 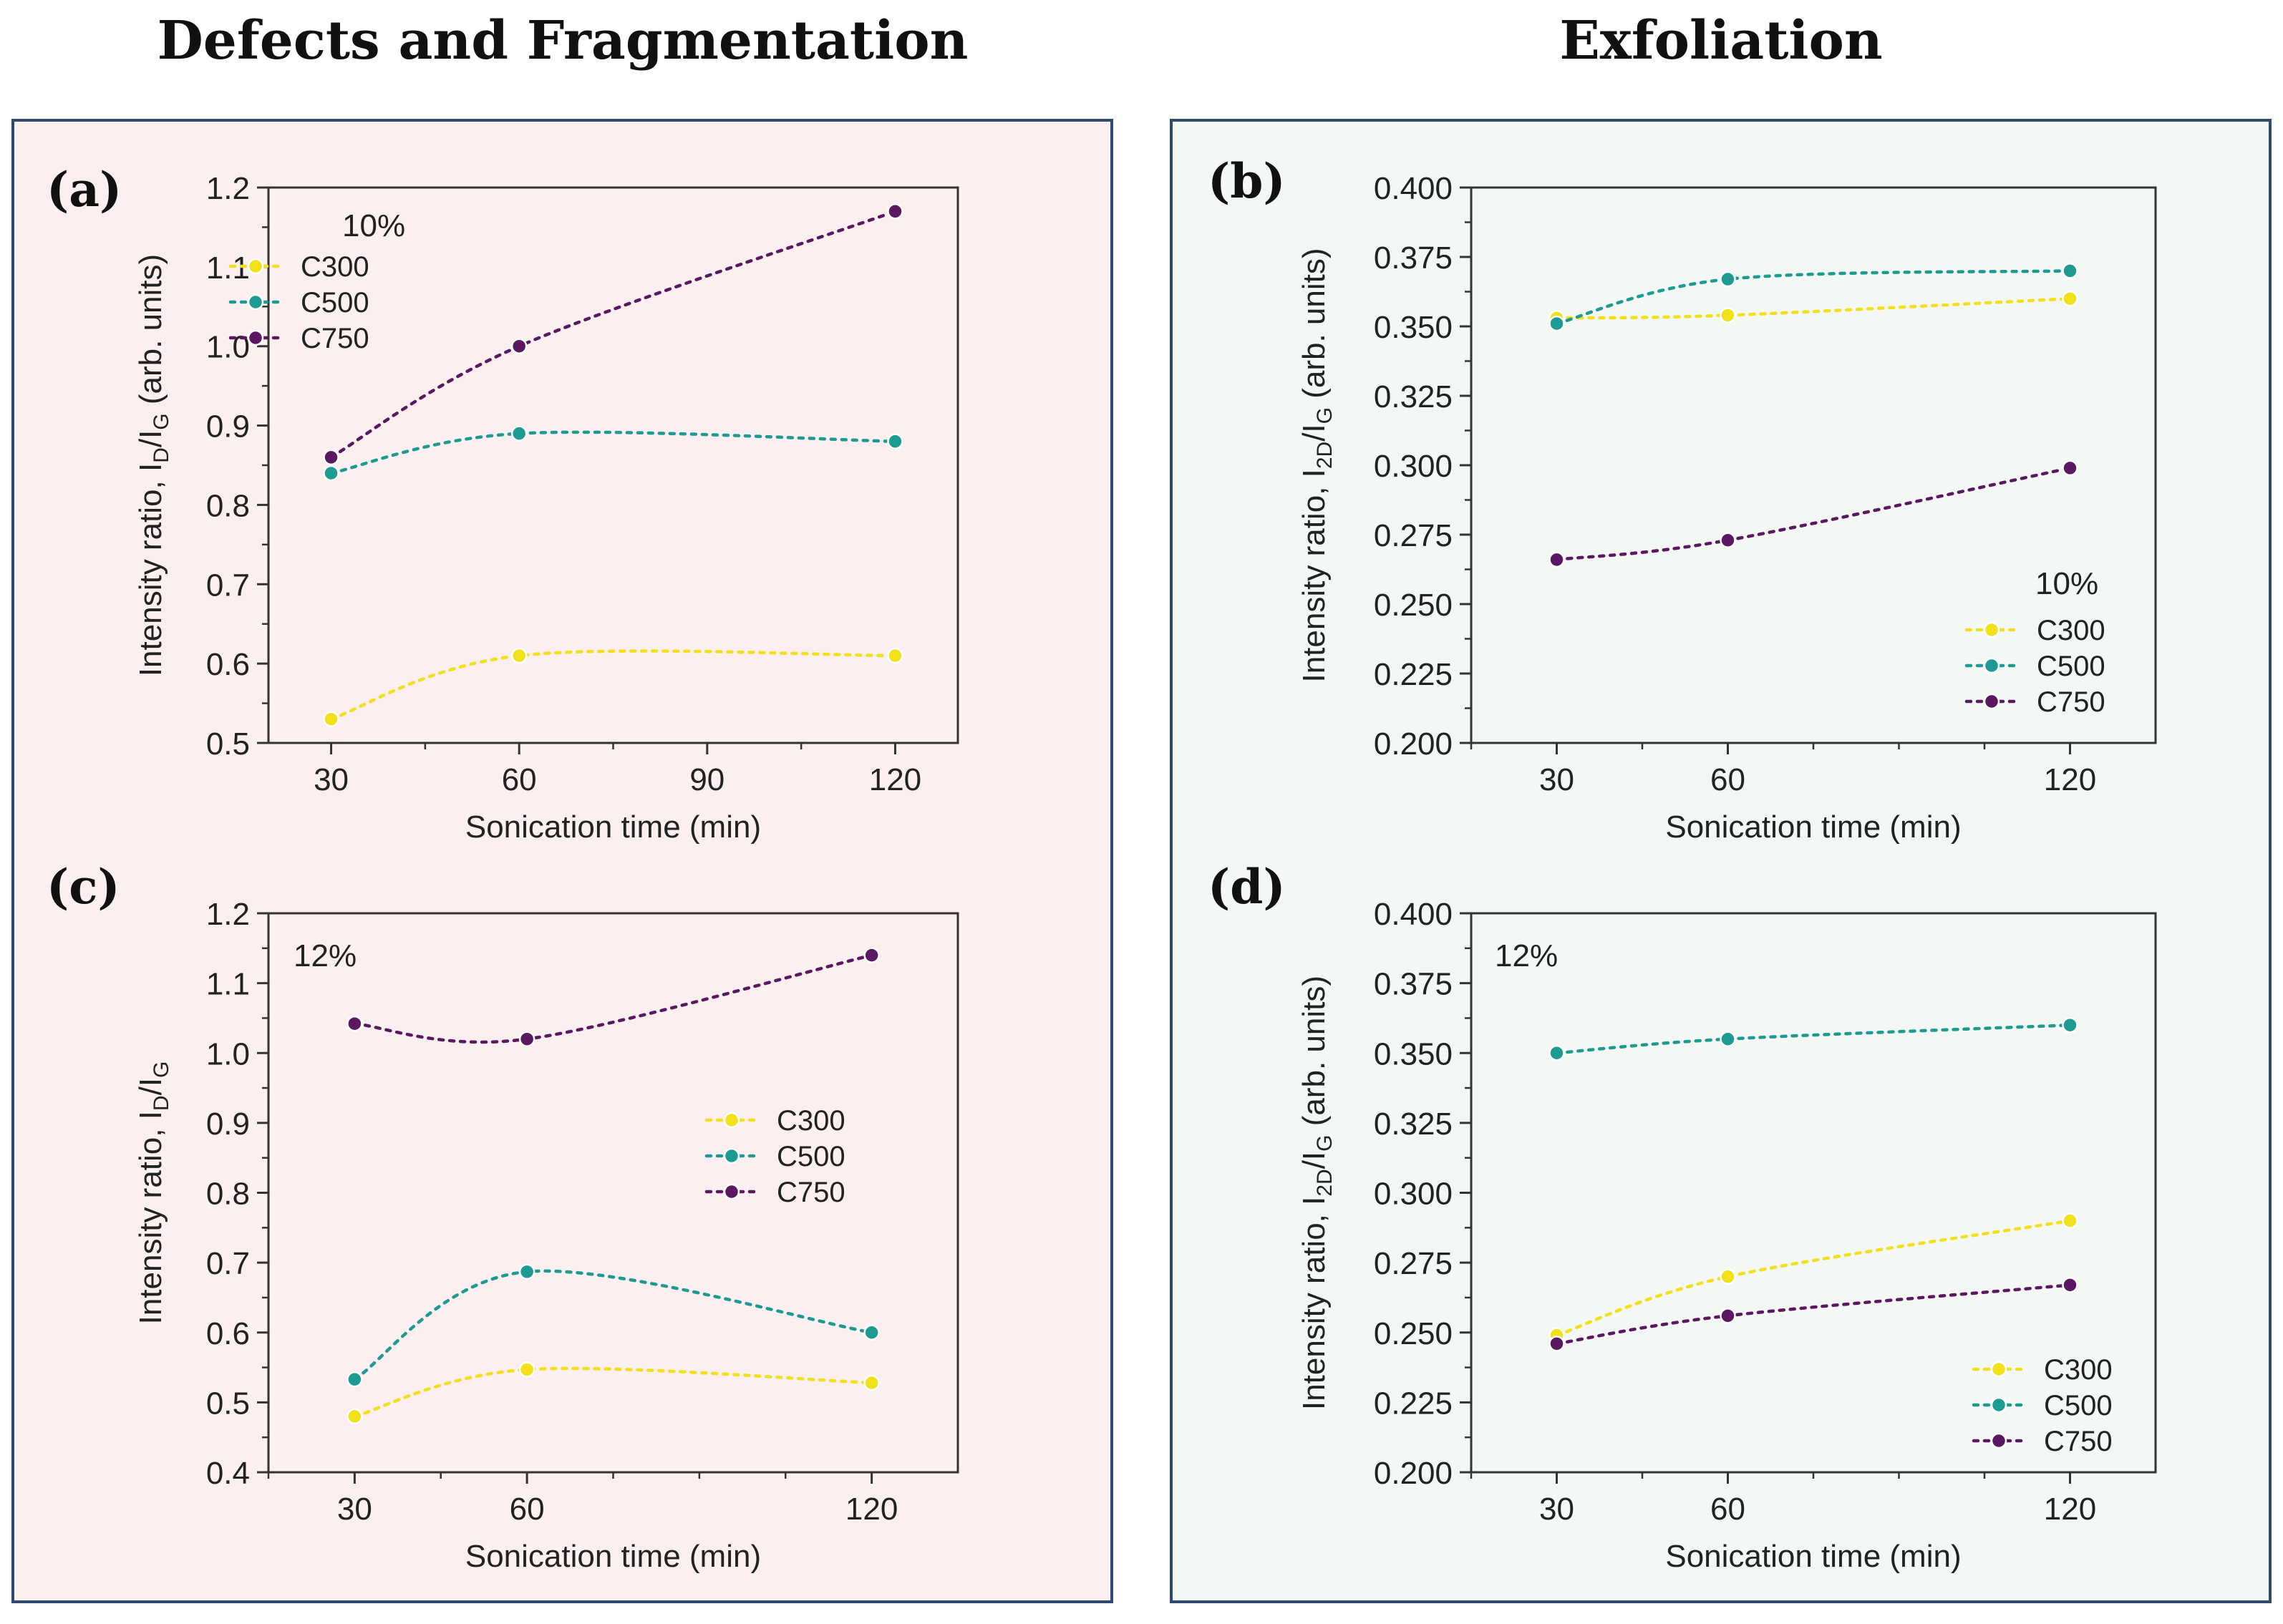 What do you see at coordinates (331, 779) in the screenshot?
I see `xtick-label-a-0: 30` at bounding box center [331, 779].